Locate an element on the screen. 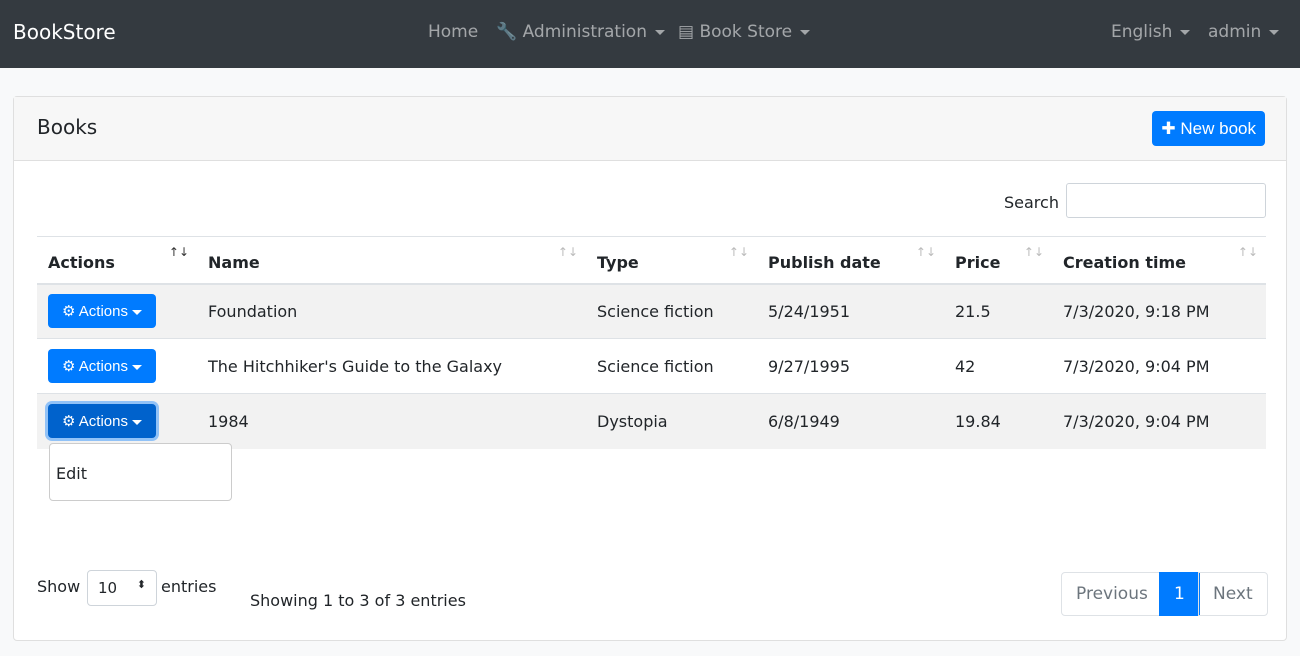 This screenshot has height=656, width=1300. page-size-value: 10 is located at coordinates (108, 588).